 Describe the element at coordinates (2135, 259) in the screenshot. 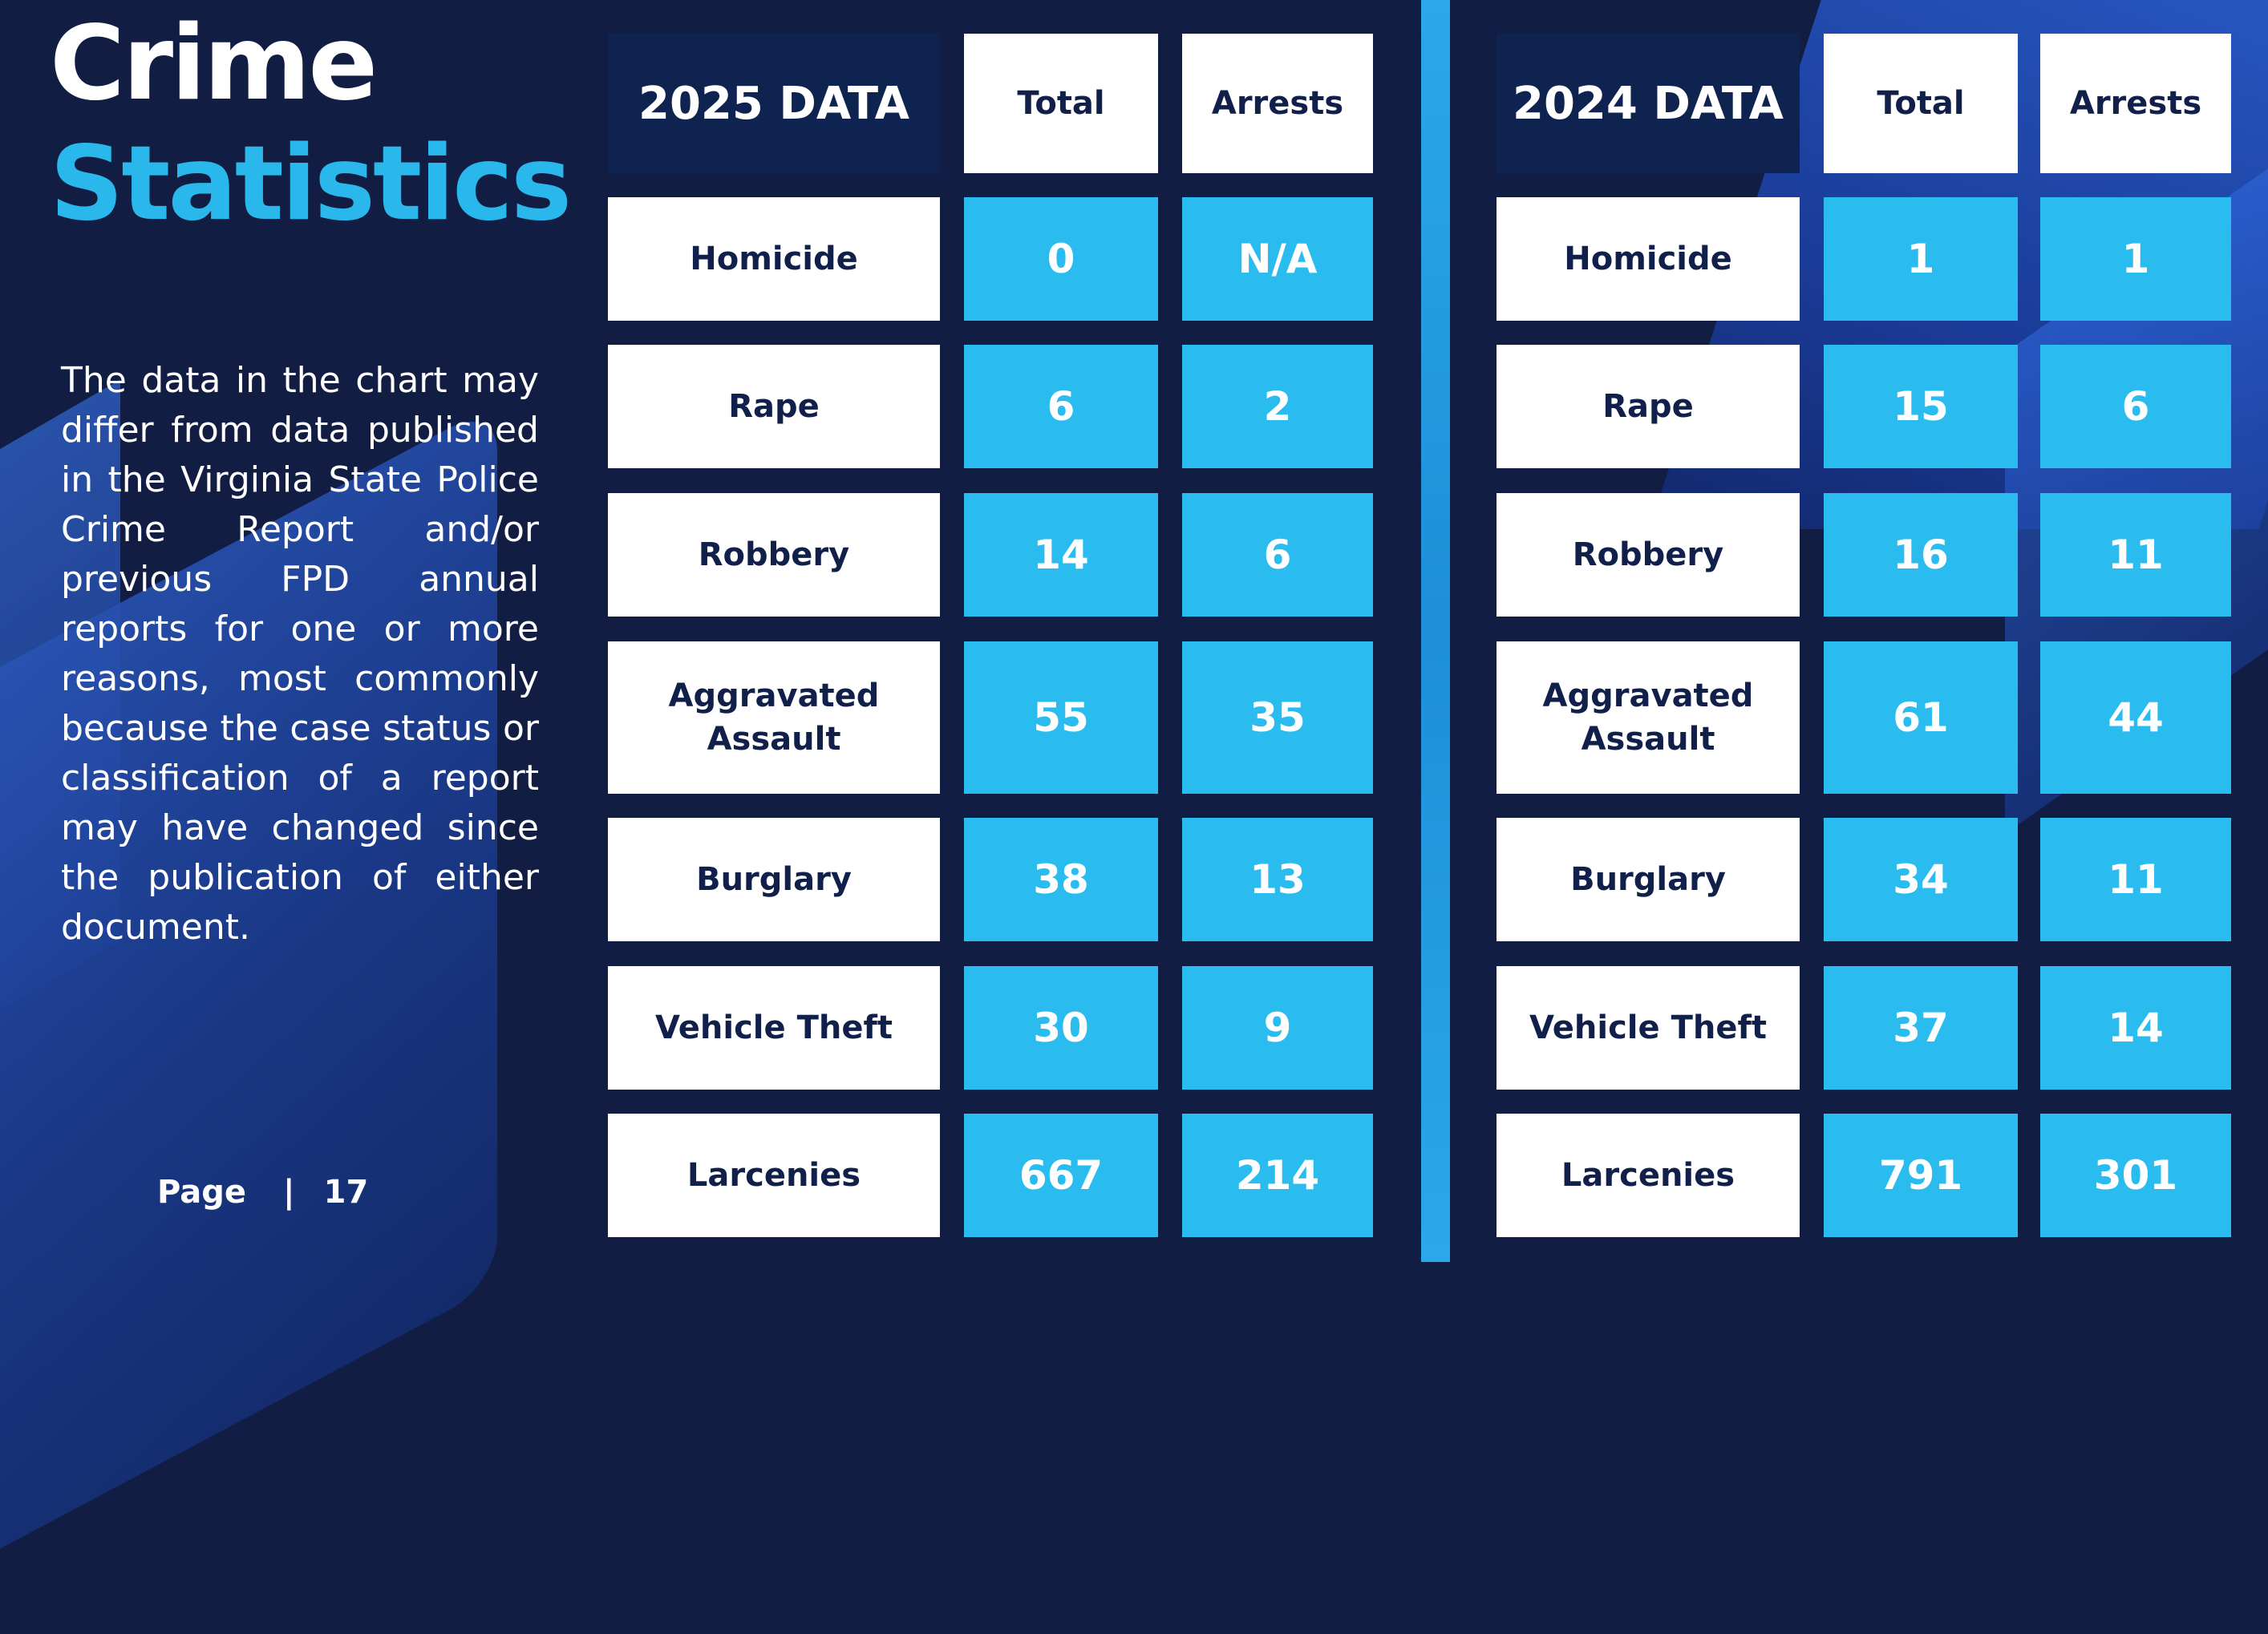

I see `arrests-value: 1` at that location.